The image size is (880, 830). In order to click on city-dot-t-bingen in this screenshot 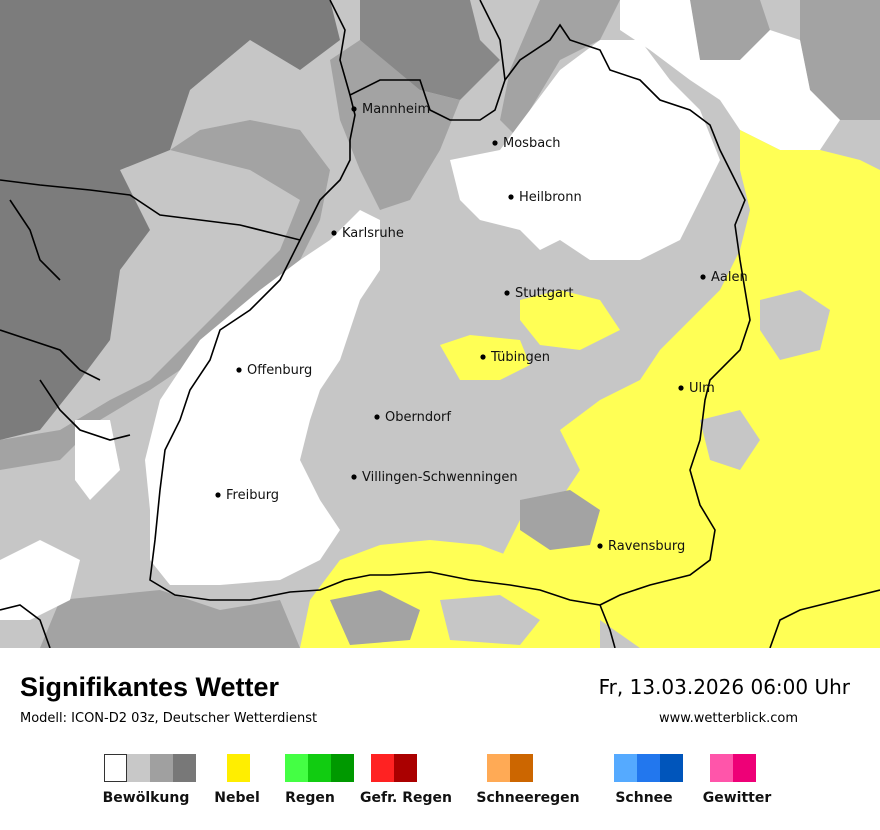, I will do `click(483, 357)`.